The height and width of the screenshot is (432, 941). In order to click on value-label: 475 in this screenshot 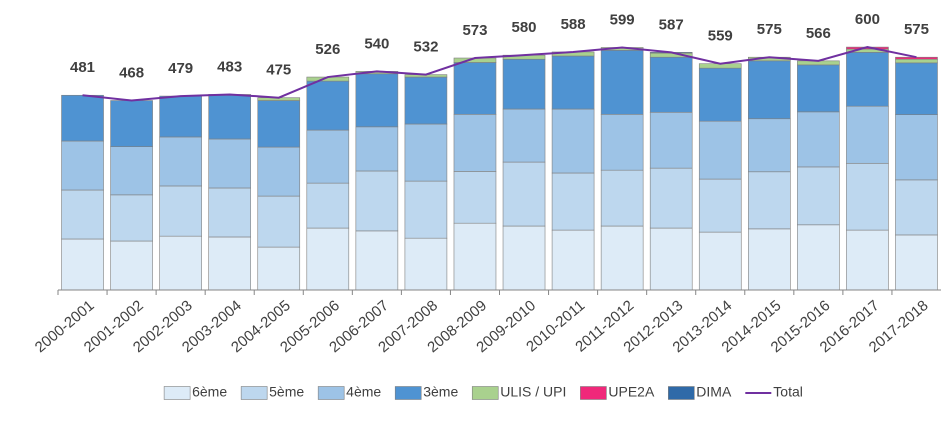, I will do `click(278, 70)`.